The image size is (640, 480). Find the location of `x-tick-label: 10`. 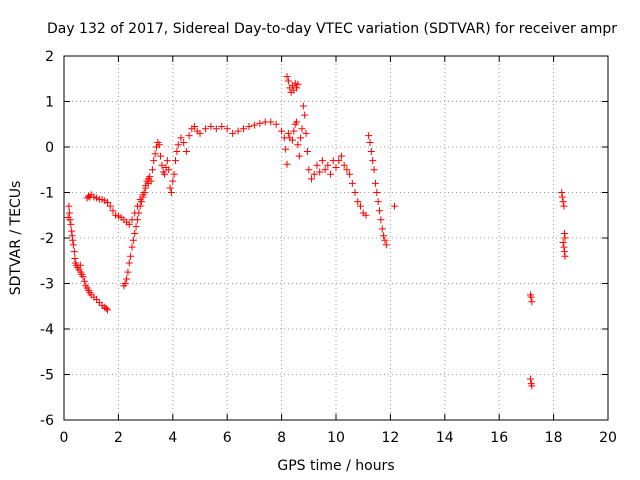

x-tick-label: 10 is located at coordinates (336, 438).